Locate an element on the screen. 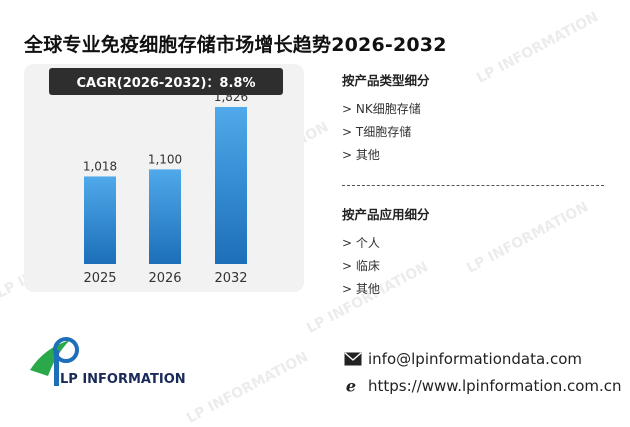  x-tick-label: 2025 is located at coordinates (99, 278).